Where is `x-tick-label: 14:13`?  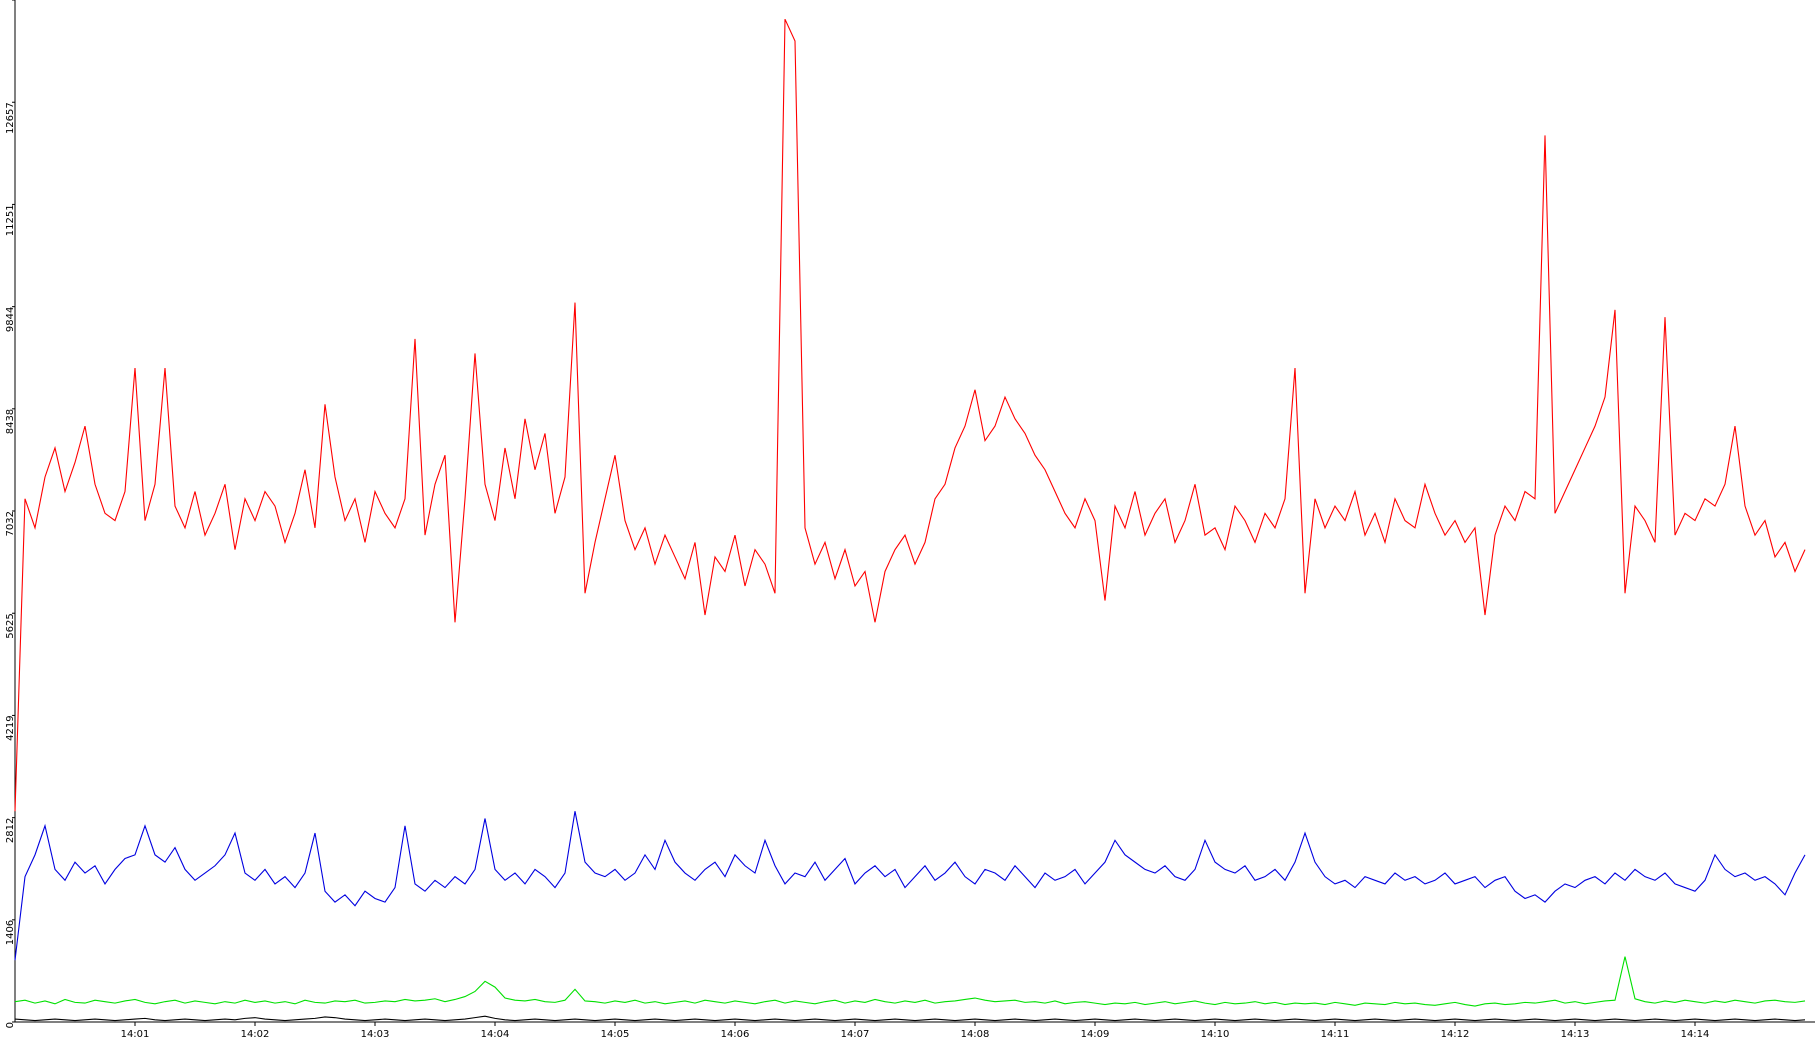
x-tick-label: 14:13 is located at coordinates (1575, 1034).